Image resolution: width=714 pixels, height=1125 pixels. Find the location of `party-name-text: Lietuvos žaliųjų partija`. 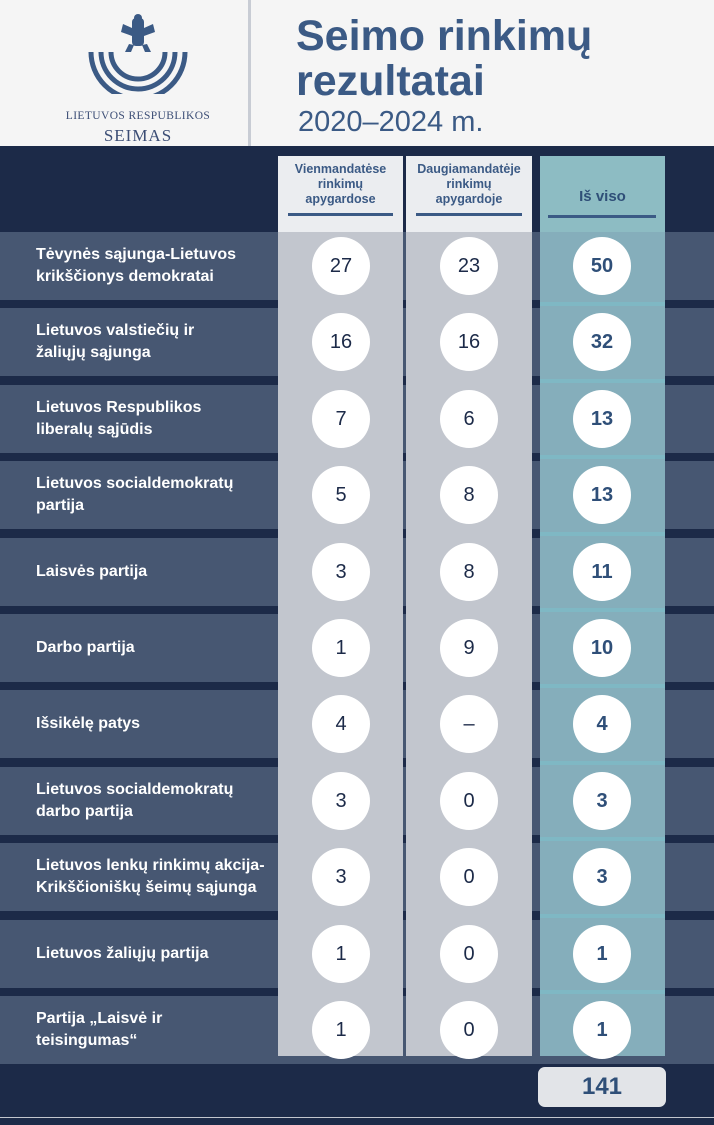

party-name-text: Lietuvos žaliųjų partija is located at coordinates (122, 954).